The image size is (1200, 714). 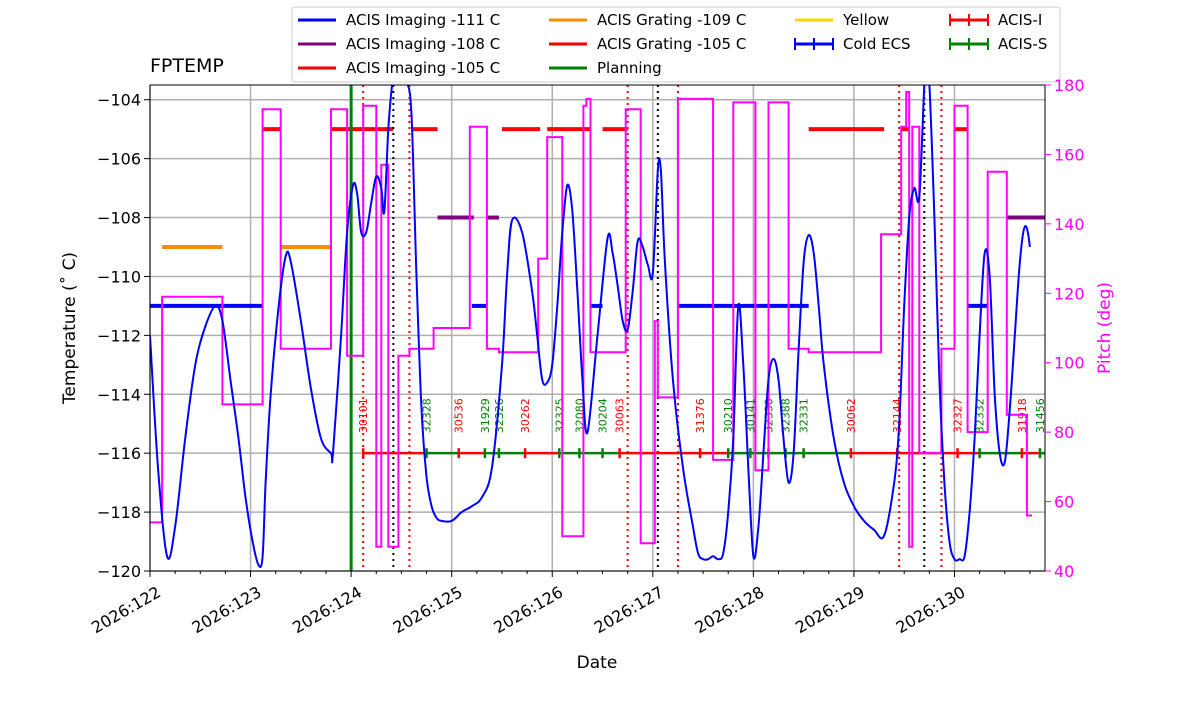 I want to click on y-tick-label: −108, so click(x=119, y=218).